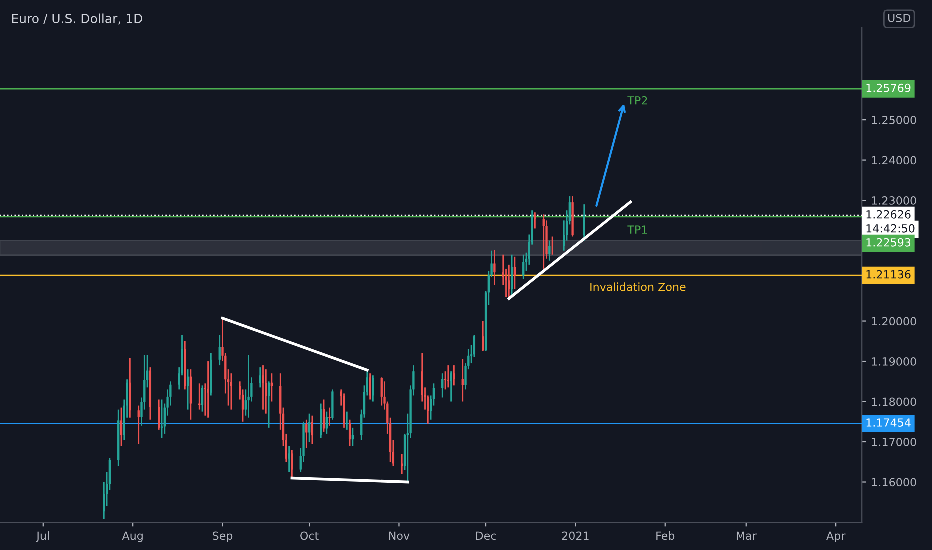  Describe the element at coordinates (888, 274) in the screenshot. I see `ref-line-label: 1.21136` at that location.